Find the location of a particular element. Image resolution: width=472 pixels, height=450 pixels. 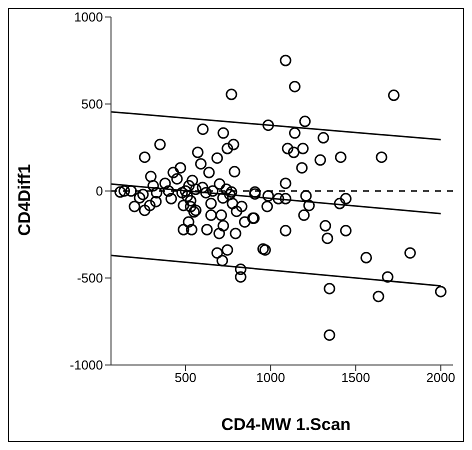

x-tick-label: 1000 is located at coordinates (271, 378).